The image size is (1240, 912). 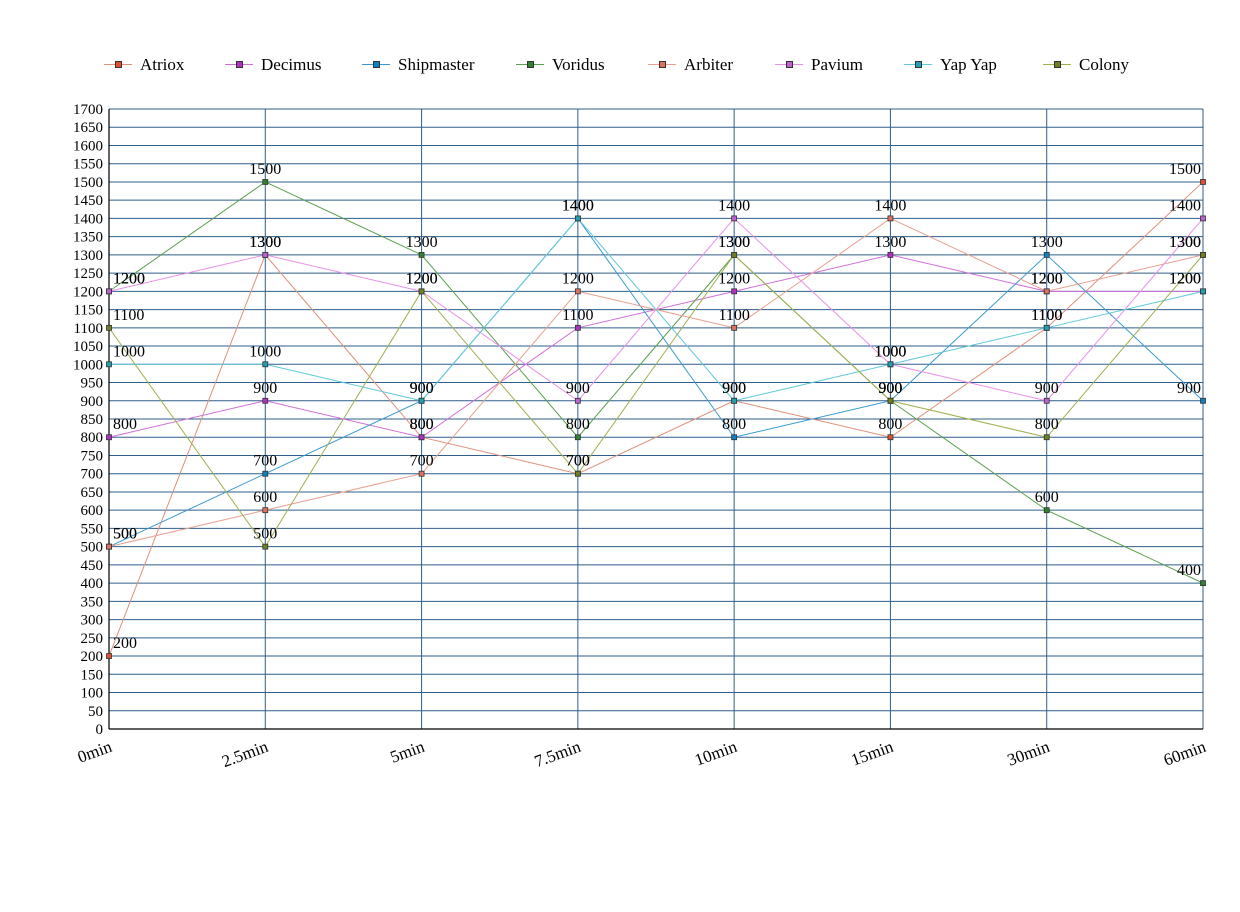 I want to click on y-tick-label: 1150, so click(x=88, y=311).